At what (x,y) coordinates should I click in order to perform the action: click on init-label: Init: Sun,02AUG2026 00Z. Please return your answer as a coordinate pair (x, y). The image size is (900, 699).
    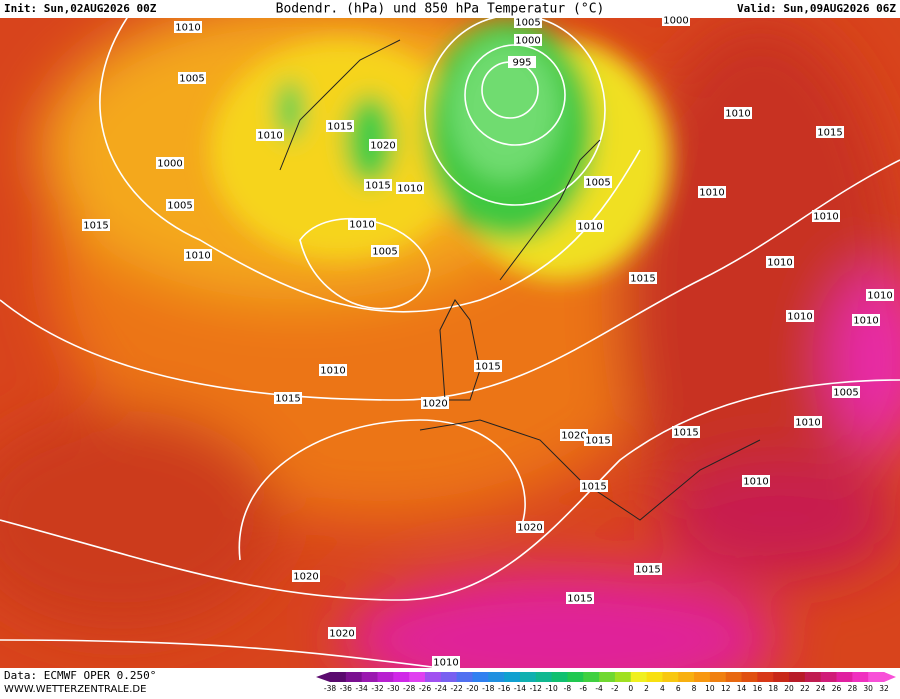
    Looking at the image, I should click on (80, 8).